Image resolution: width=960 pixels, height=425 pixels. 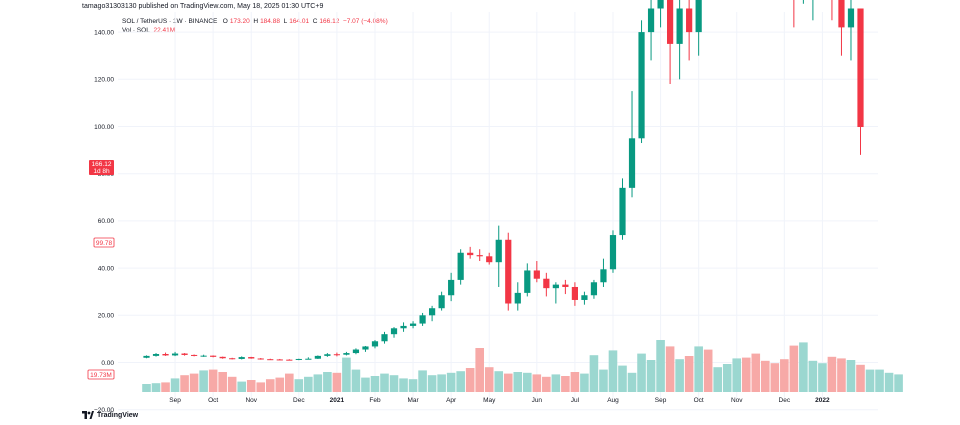 What do you see at coordinates (170, 21) in the screenshot?
I see `symbol-name: SOL / TetherUS · 1W · BINANCE` at bounding box center [170, 21].